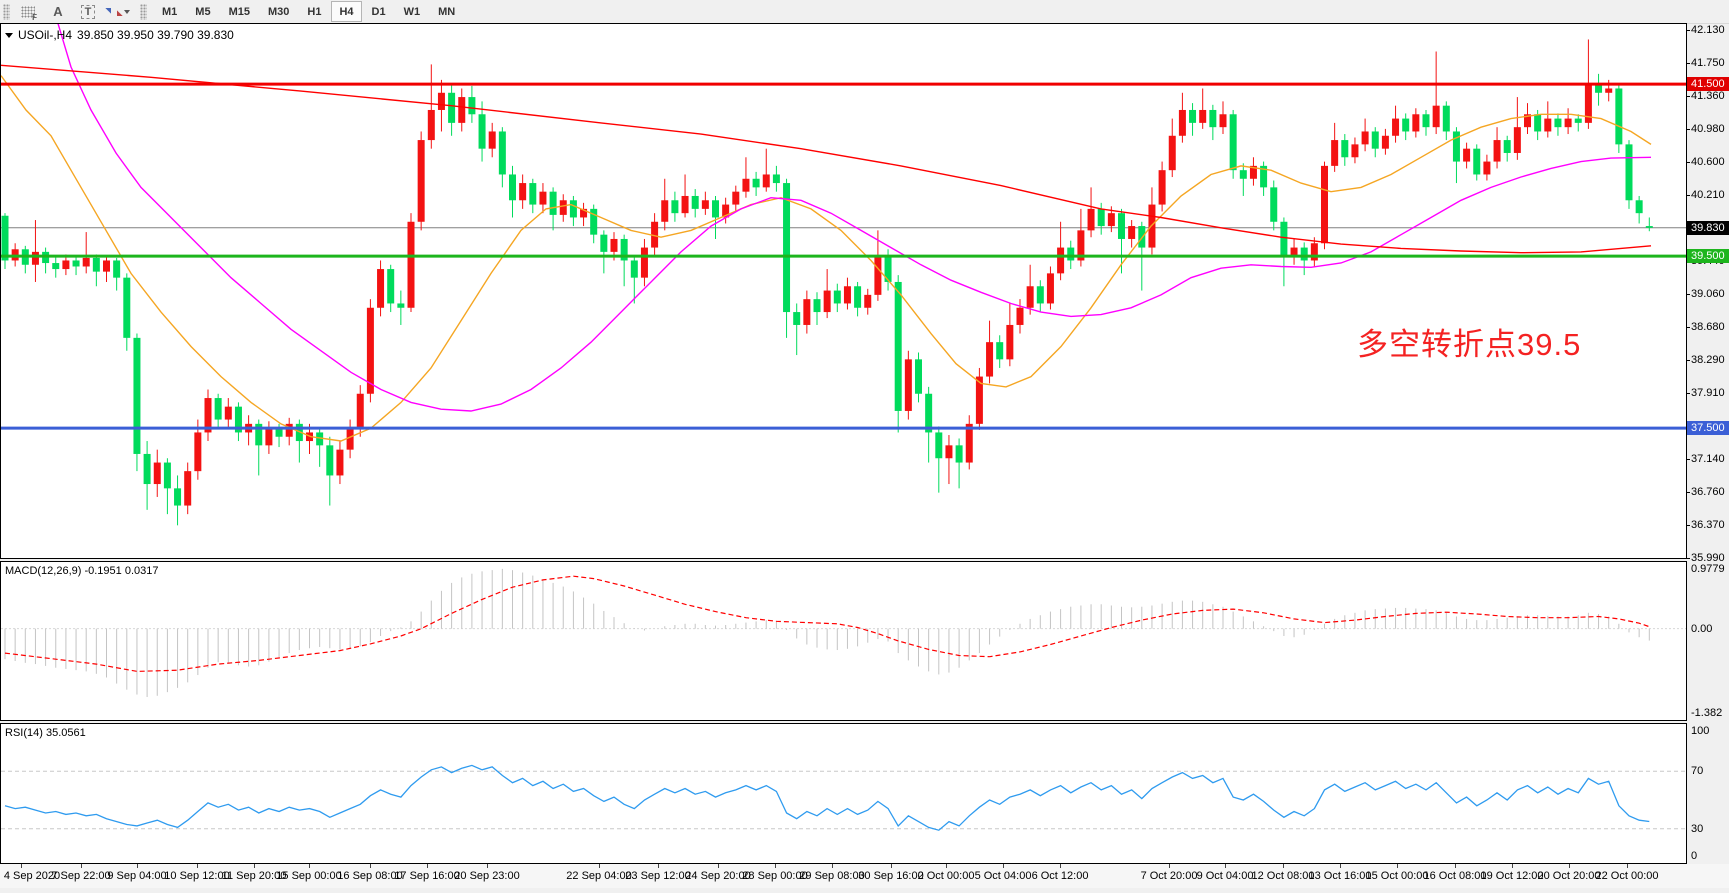 This screenshot has width=1729, height=893. I want to click on time-axis-label: 2 Oct 00:00, so click(946, 876).